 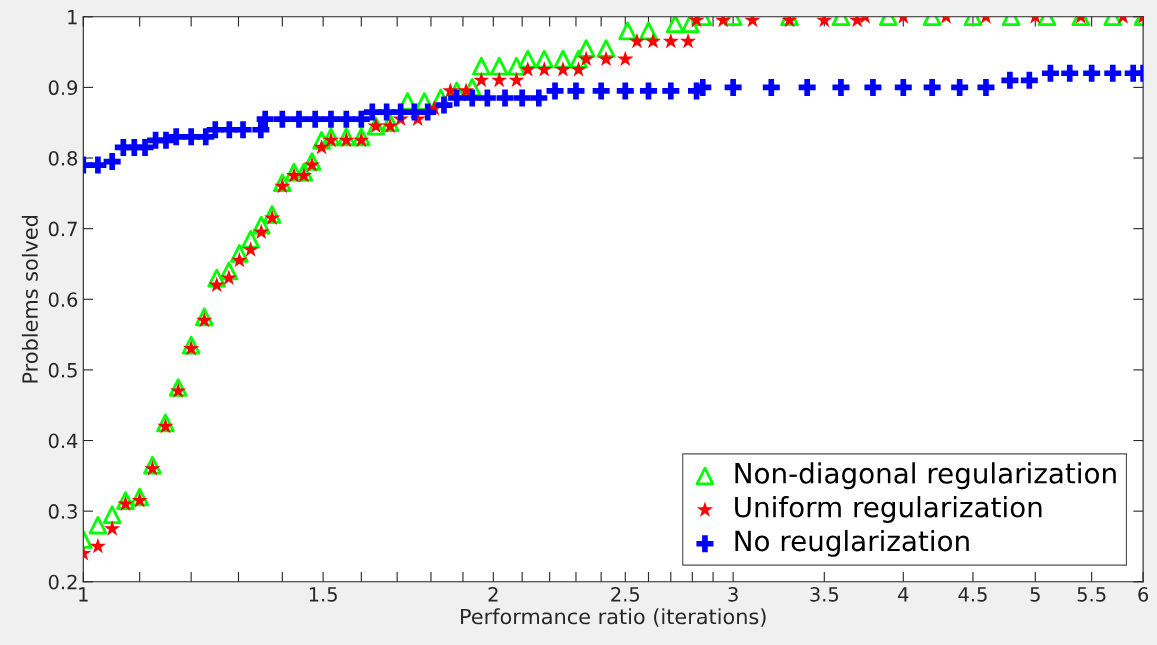 What do you see at coordinates (903, 594) in the screenshot?
I see `x-tick-label: 4` at bounding box center [903, 594].